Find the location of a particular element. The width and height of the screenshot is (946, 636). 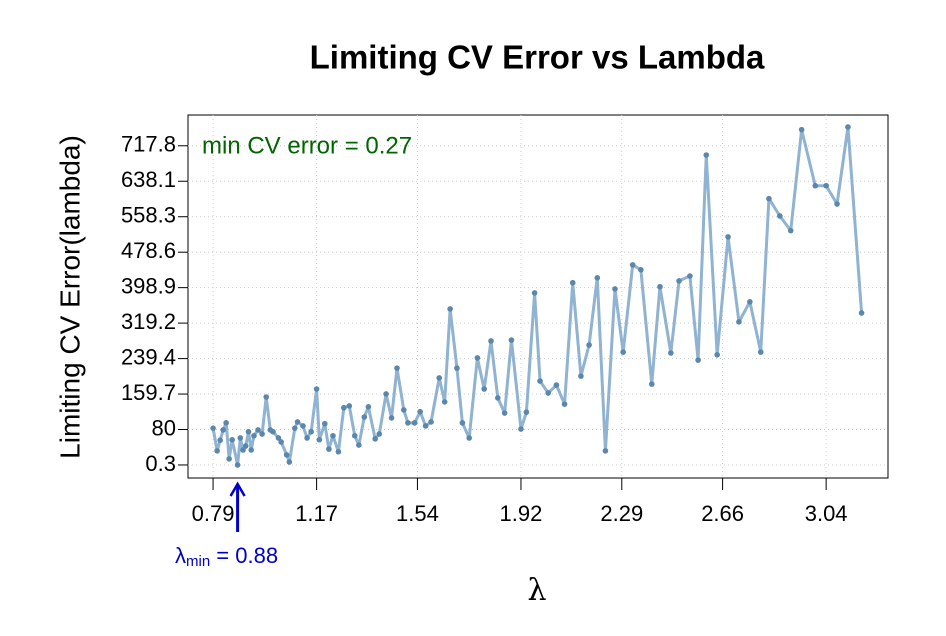

y-tick-label: 558.3 is located at coordinates (148, 215).